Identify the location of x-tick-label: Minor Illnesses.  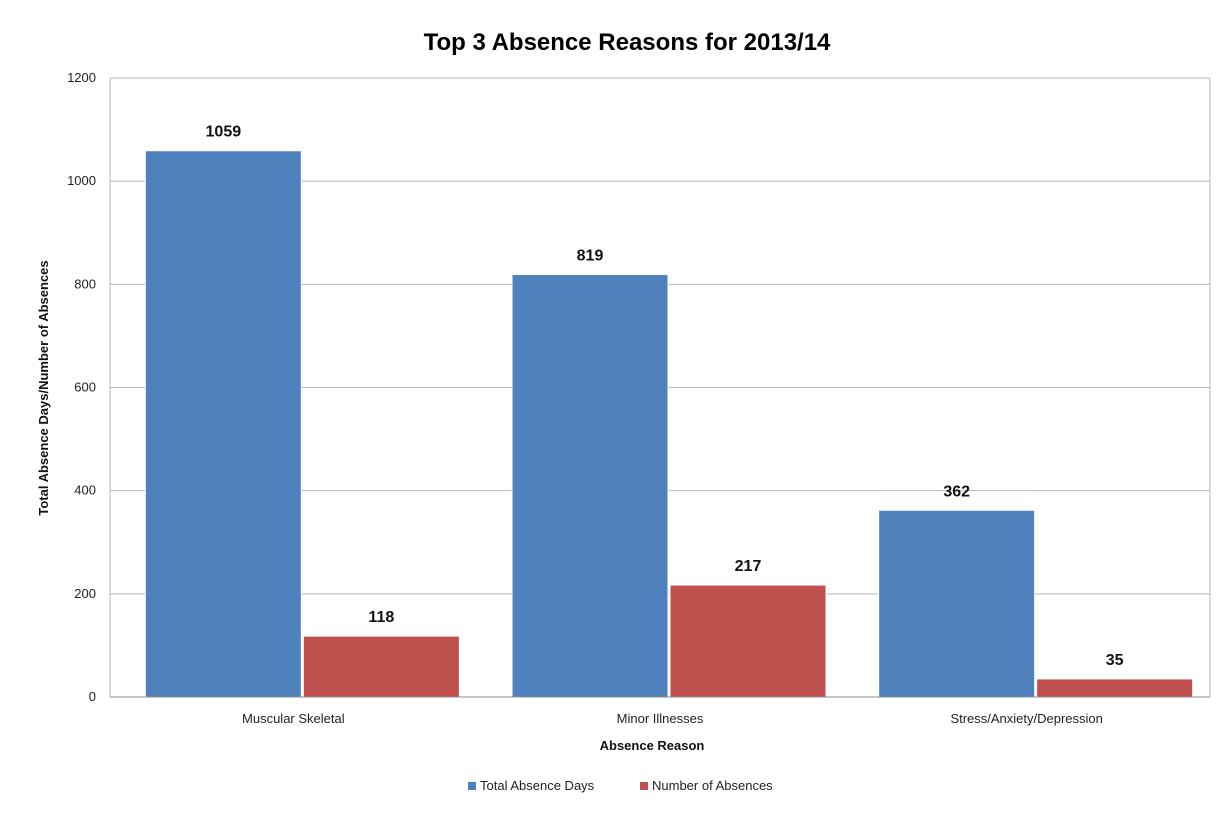
(660, 718).